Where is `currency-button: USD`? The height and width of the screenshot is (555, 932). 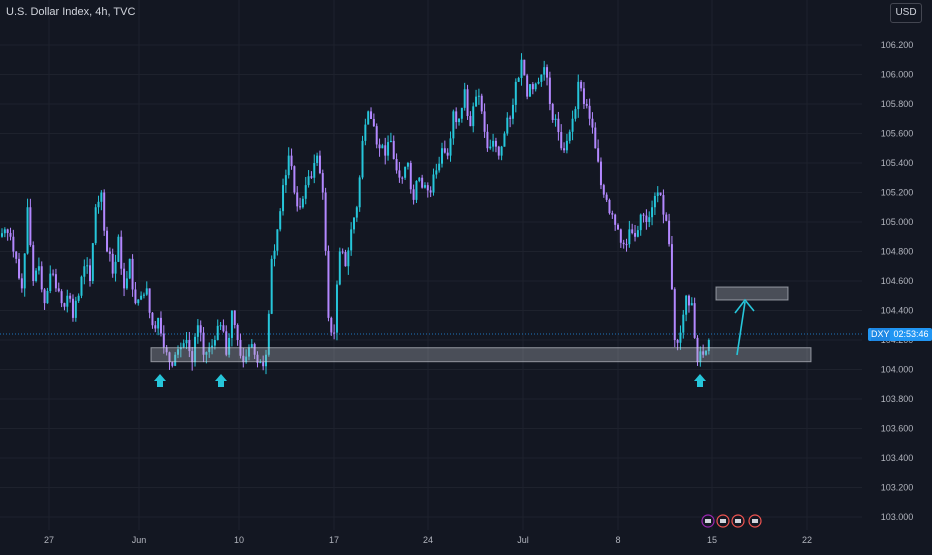 currency-button: USD is located at coordinates (906, 13).